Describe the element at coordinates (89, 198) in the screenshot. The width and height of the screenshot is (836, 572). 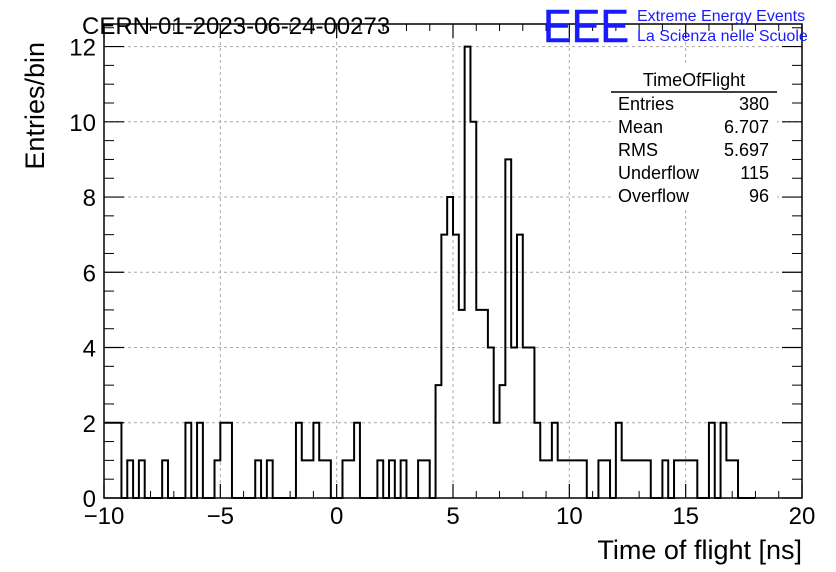
I see `y-tick-label: 8` at that location.